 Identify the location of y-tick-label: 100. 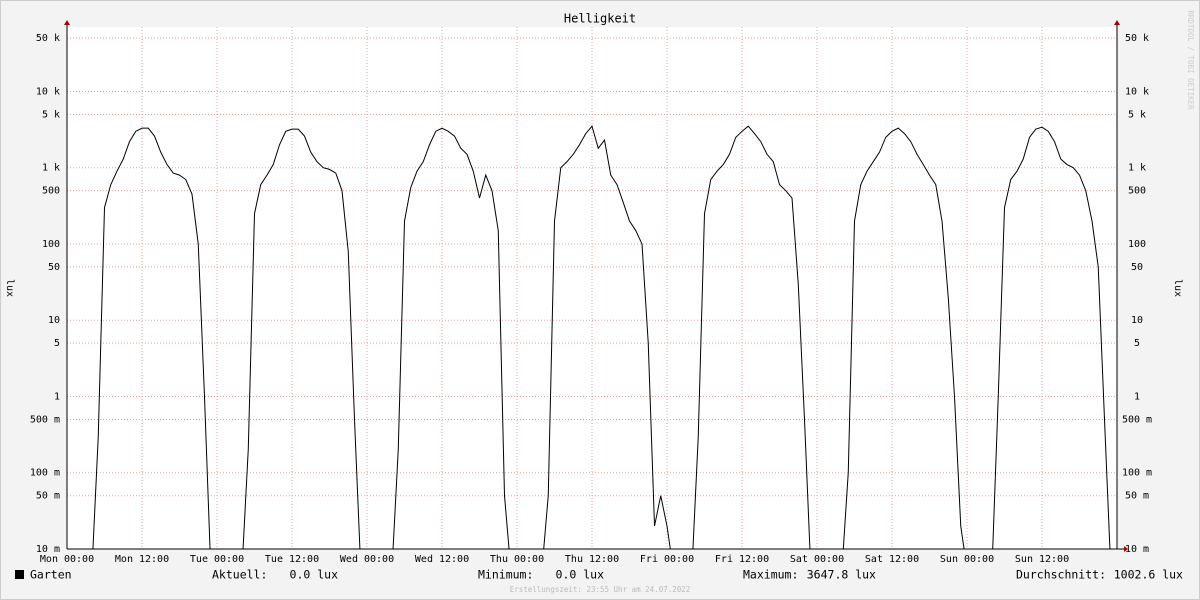
(51, 244).